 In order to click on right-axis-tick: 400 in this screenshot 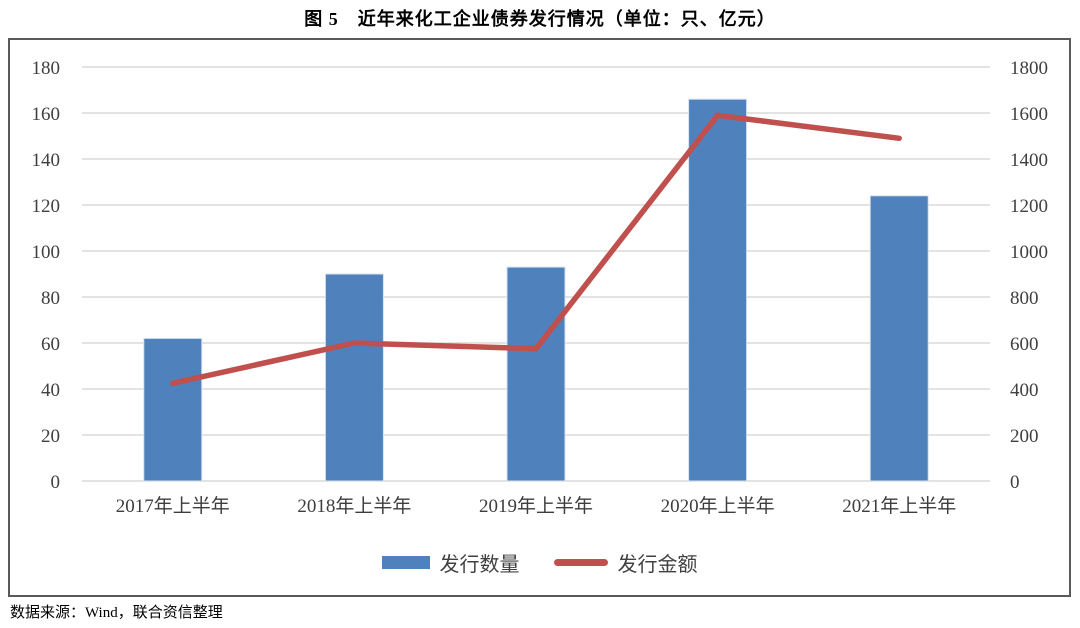, I will do `click(1024, 390)`.